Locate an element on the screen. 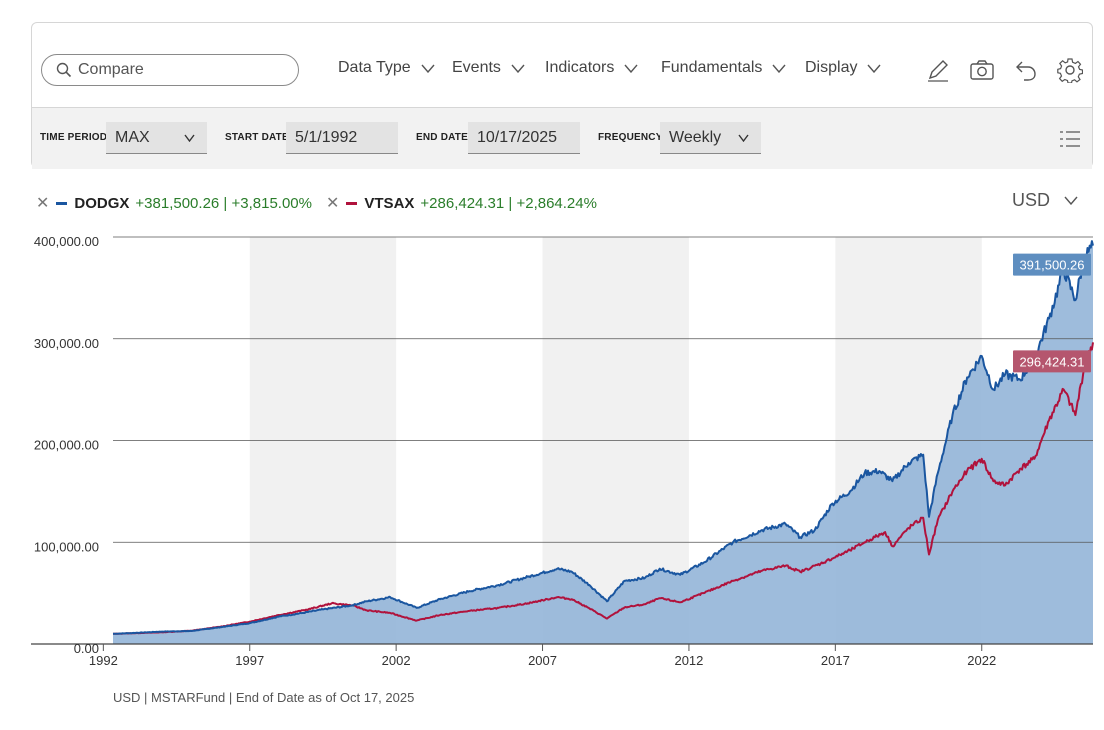  compare-search is located at coordinates (170, 70).